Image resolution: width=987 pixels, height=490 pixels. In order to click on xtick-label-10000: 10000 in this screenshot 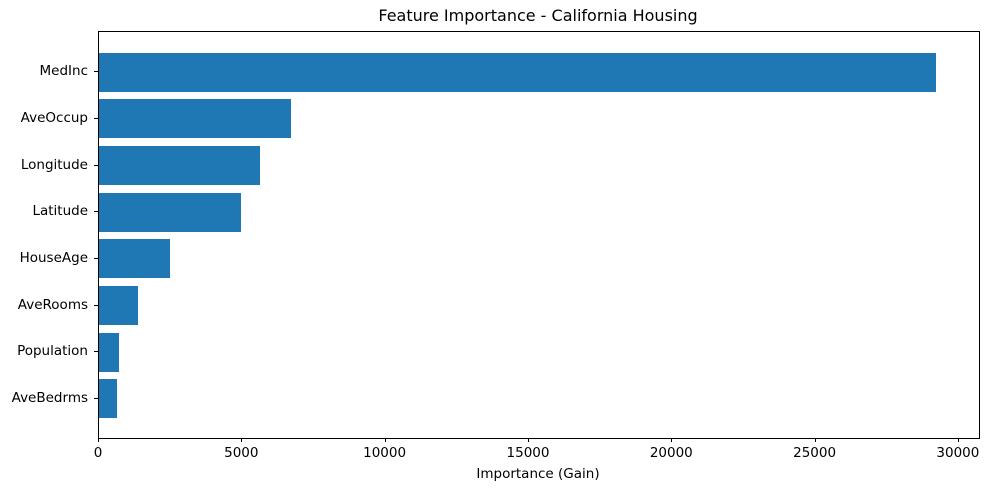, I will do `click(385, 453)`.